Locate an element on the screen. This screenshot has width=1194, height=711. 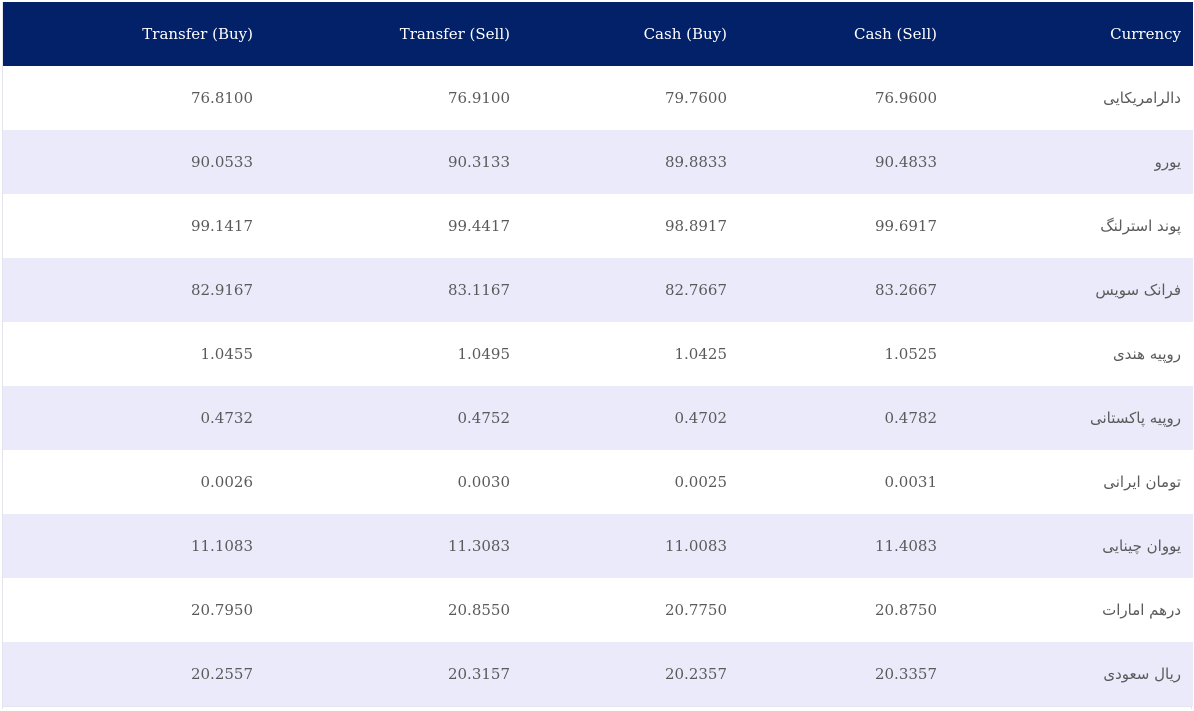
cell-transfer-sell: 0.0030 is located at coordinates (484, 482).